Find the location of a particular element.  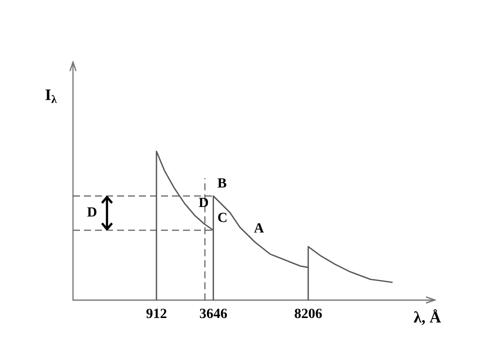

x-tick-label: 912 is located at coordinates (156, 314).